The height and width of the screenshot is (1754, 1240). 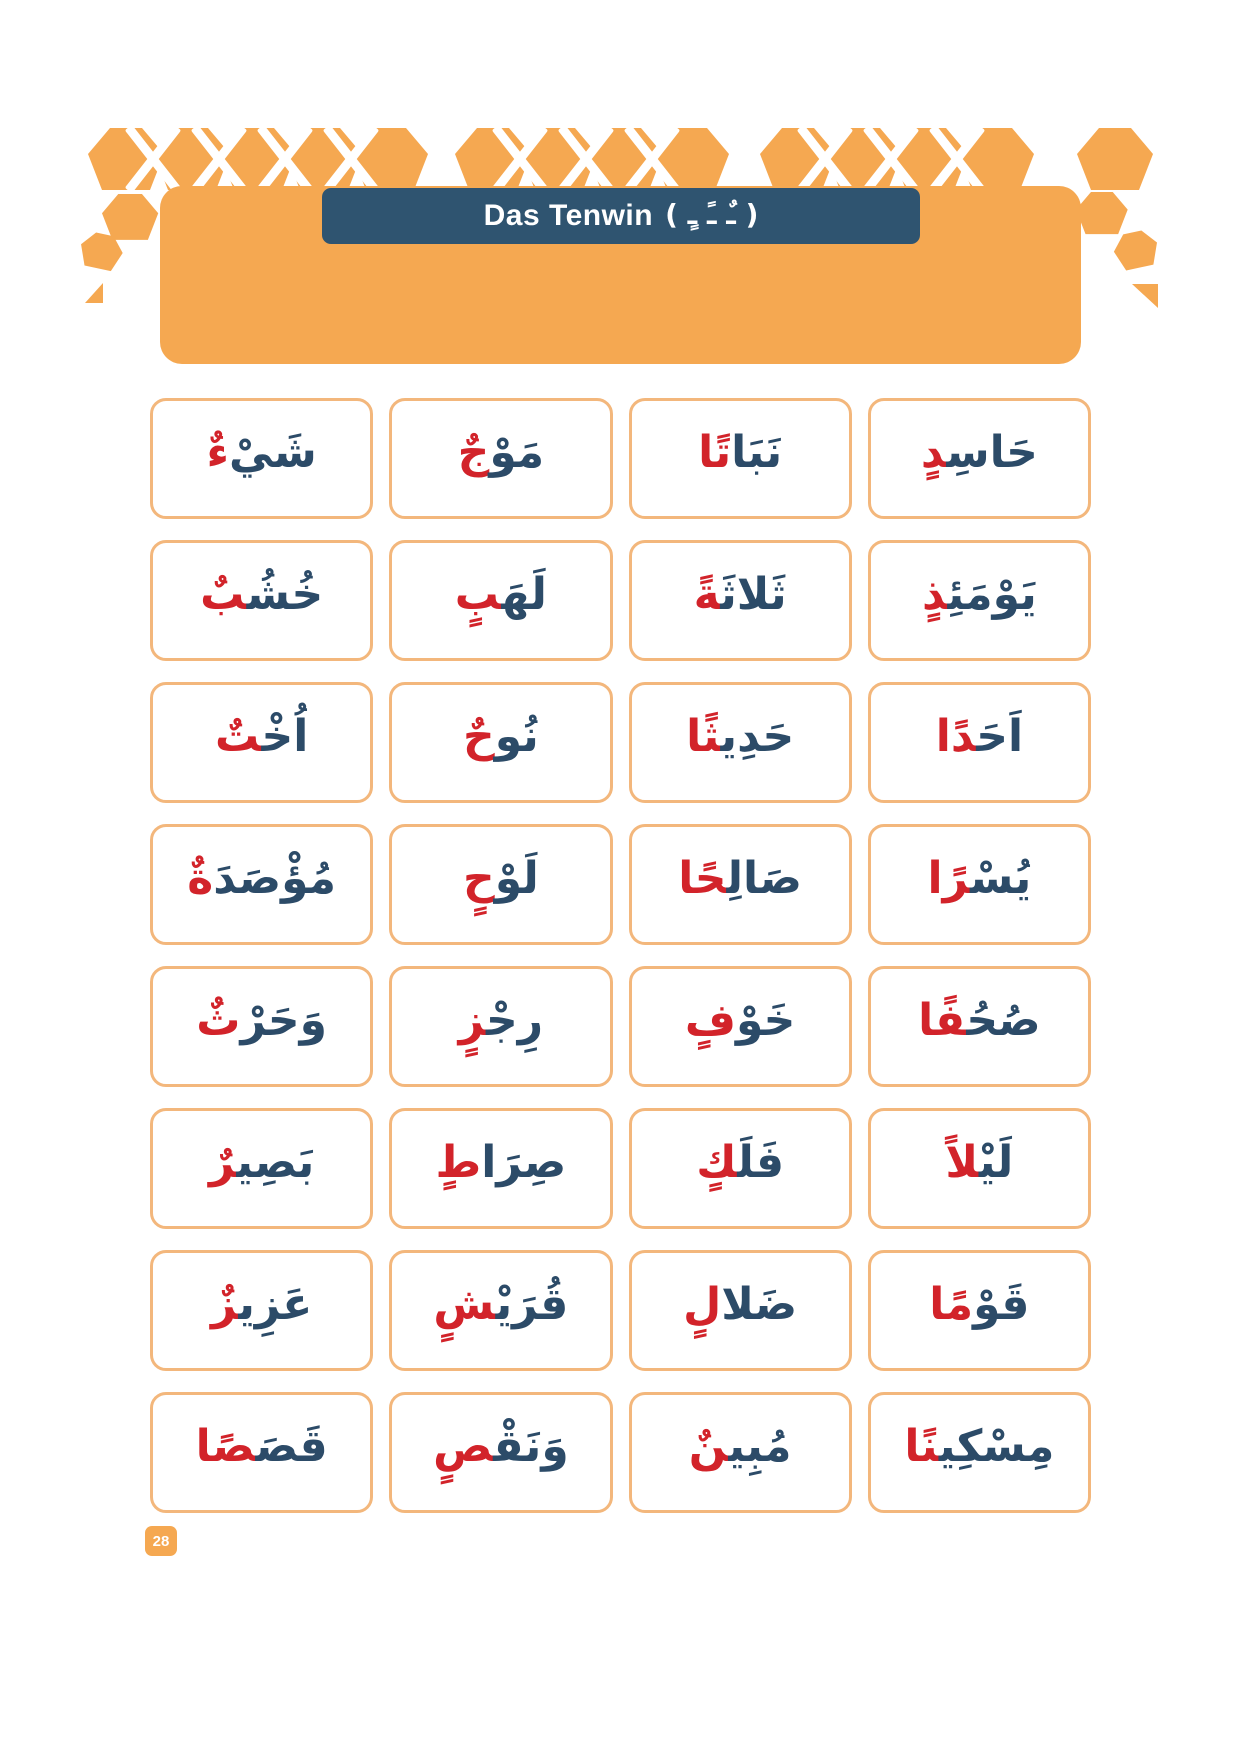 I want to click on arabic-word: قَصَ‍‍صًا, so click(x=262, y=1447).